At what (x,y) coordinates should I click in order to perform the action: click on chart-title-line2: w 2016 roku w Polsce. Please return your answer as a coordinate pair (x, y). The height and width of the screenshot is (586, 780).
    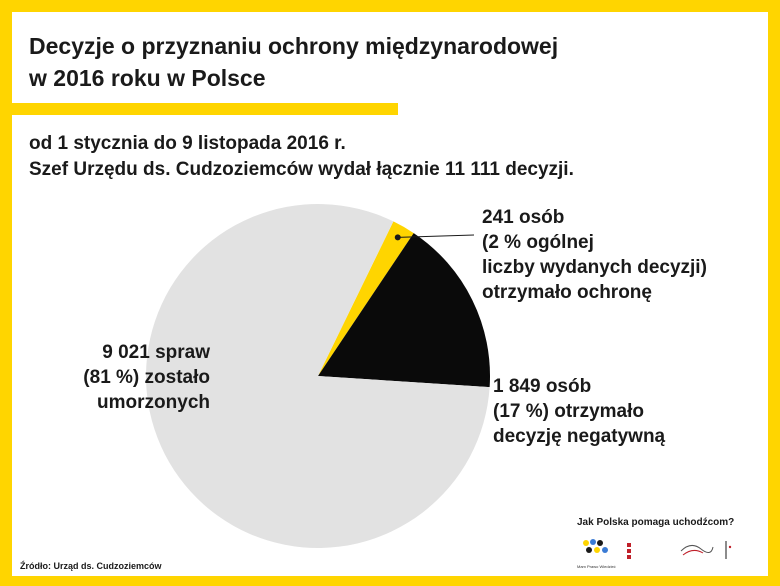
    Looking at the image, I should click on (147, 78).